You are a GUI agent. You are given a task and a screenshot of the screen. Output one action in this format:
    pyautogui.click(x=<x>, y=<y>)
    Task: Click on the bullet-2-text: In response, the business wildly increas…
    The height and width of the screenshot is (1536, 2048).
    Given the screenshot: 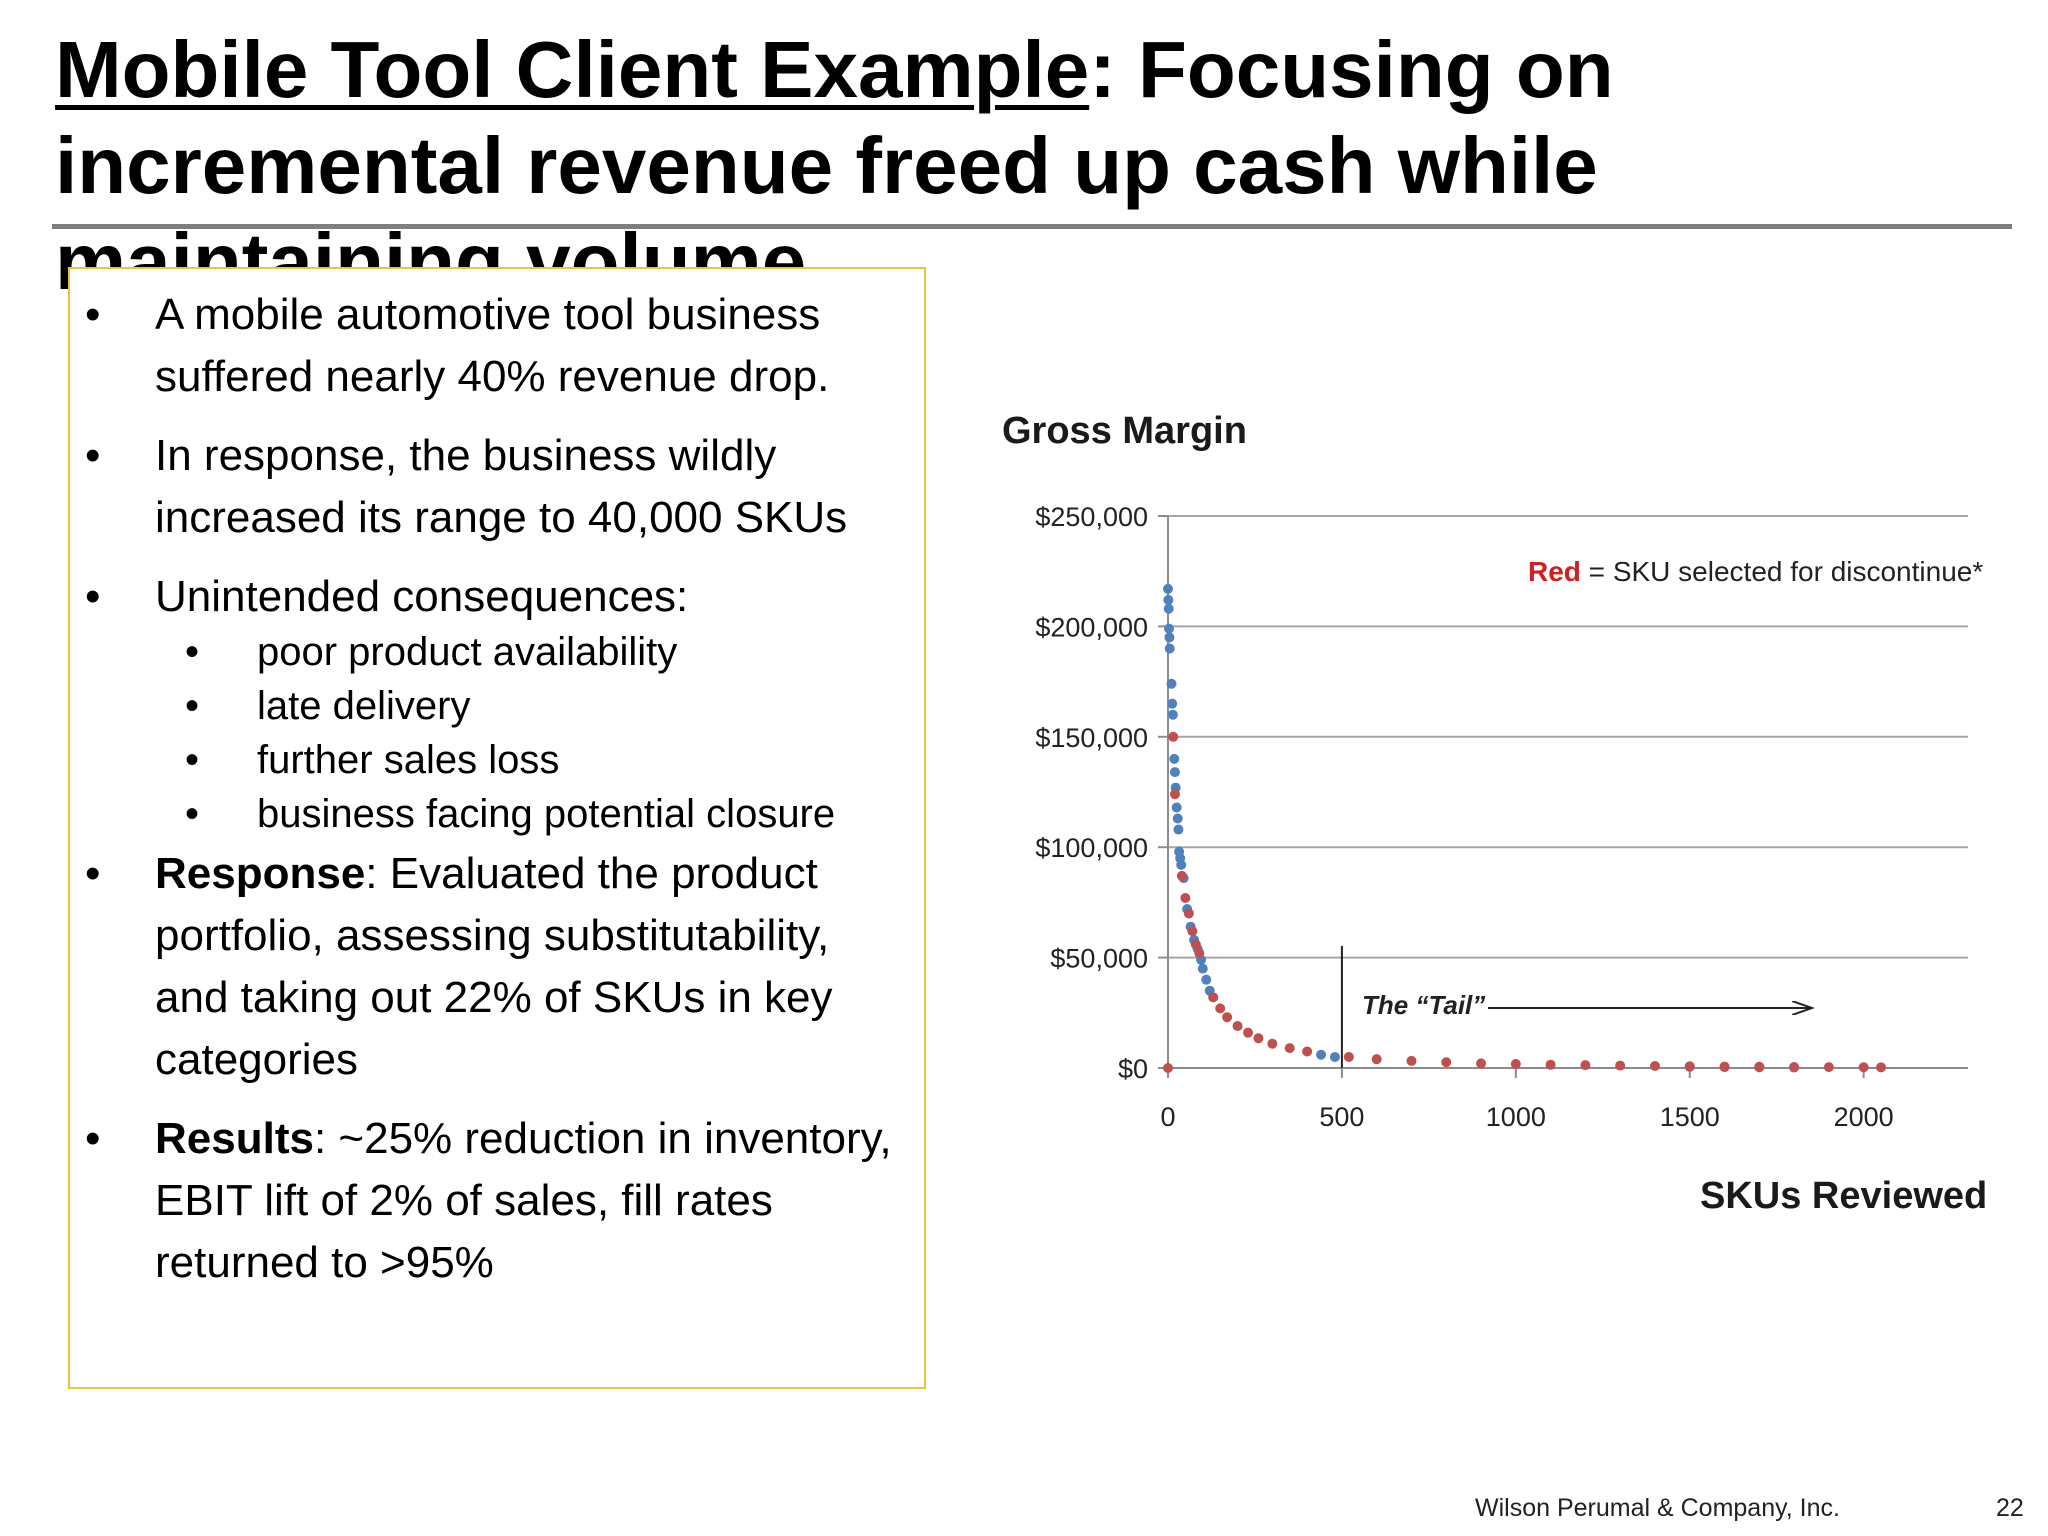 What is the action you would take?
    pyautogui.click(x=501, y=486)
    